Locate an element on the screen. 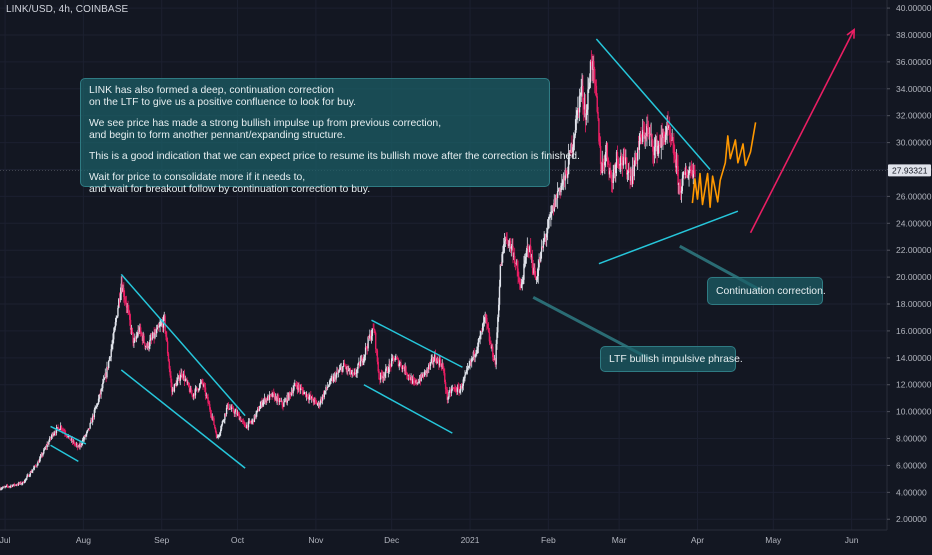 This screenshot has height=555, width=932. time-tick-label: Mar is located at coordinates (619, 540).